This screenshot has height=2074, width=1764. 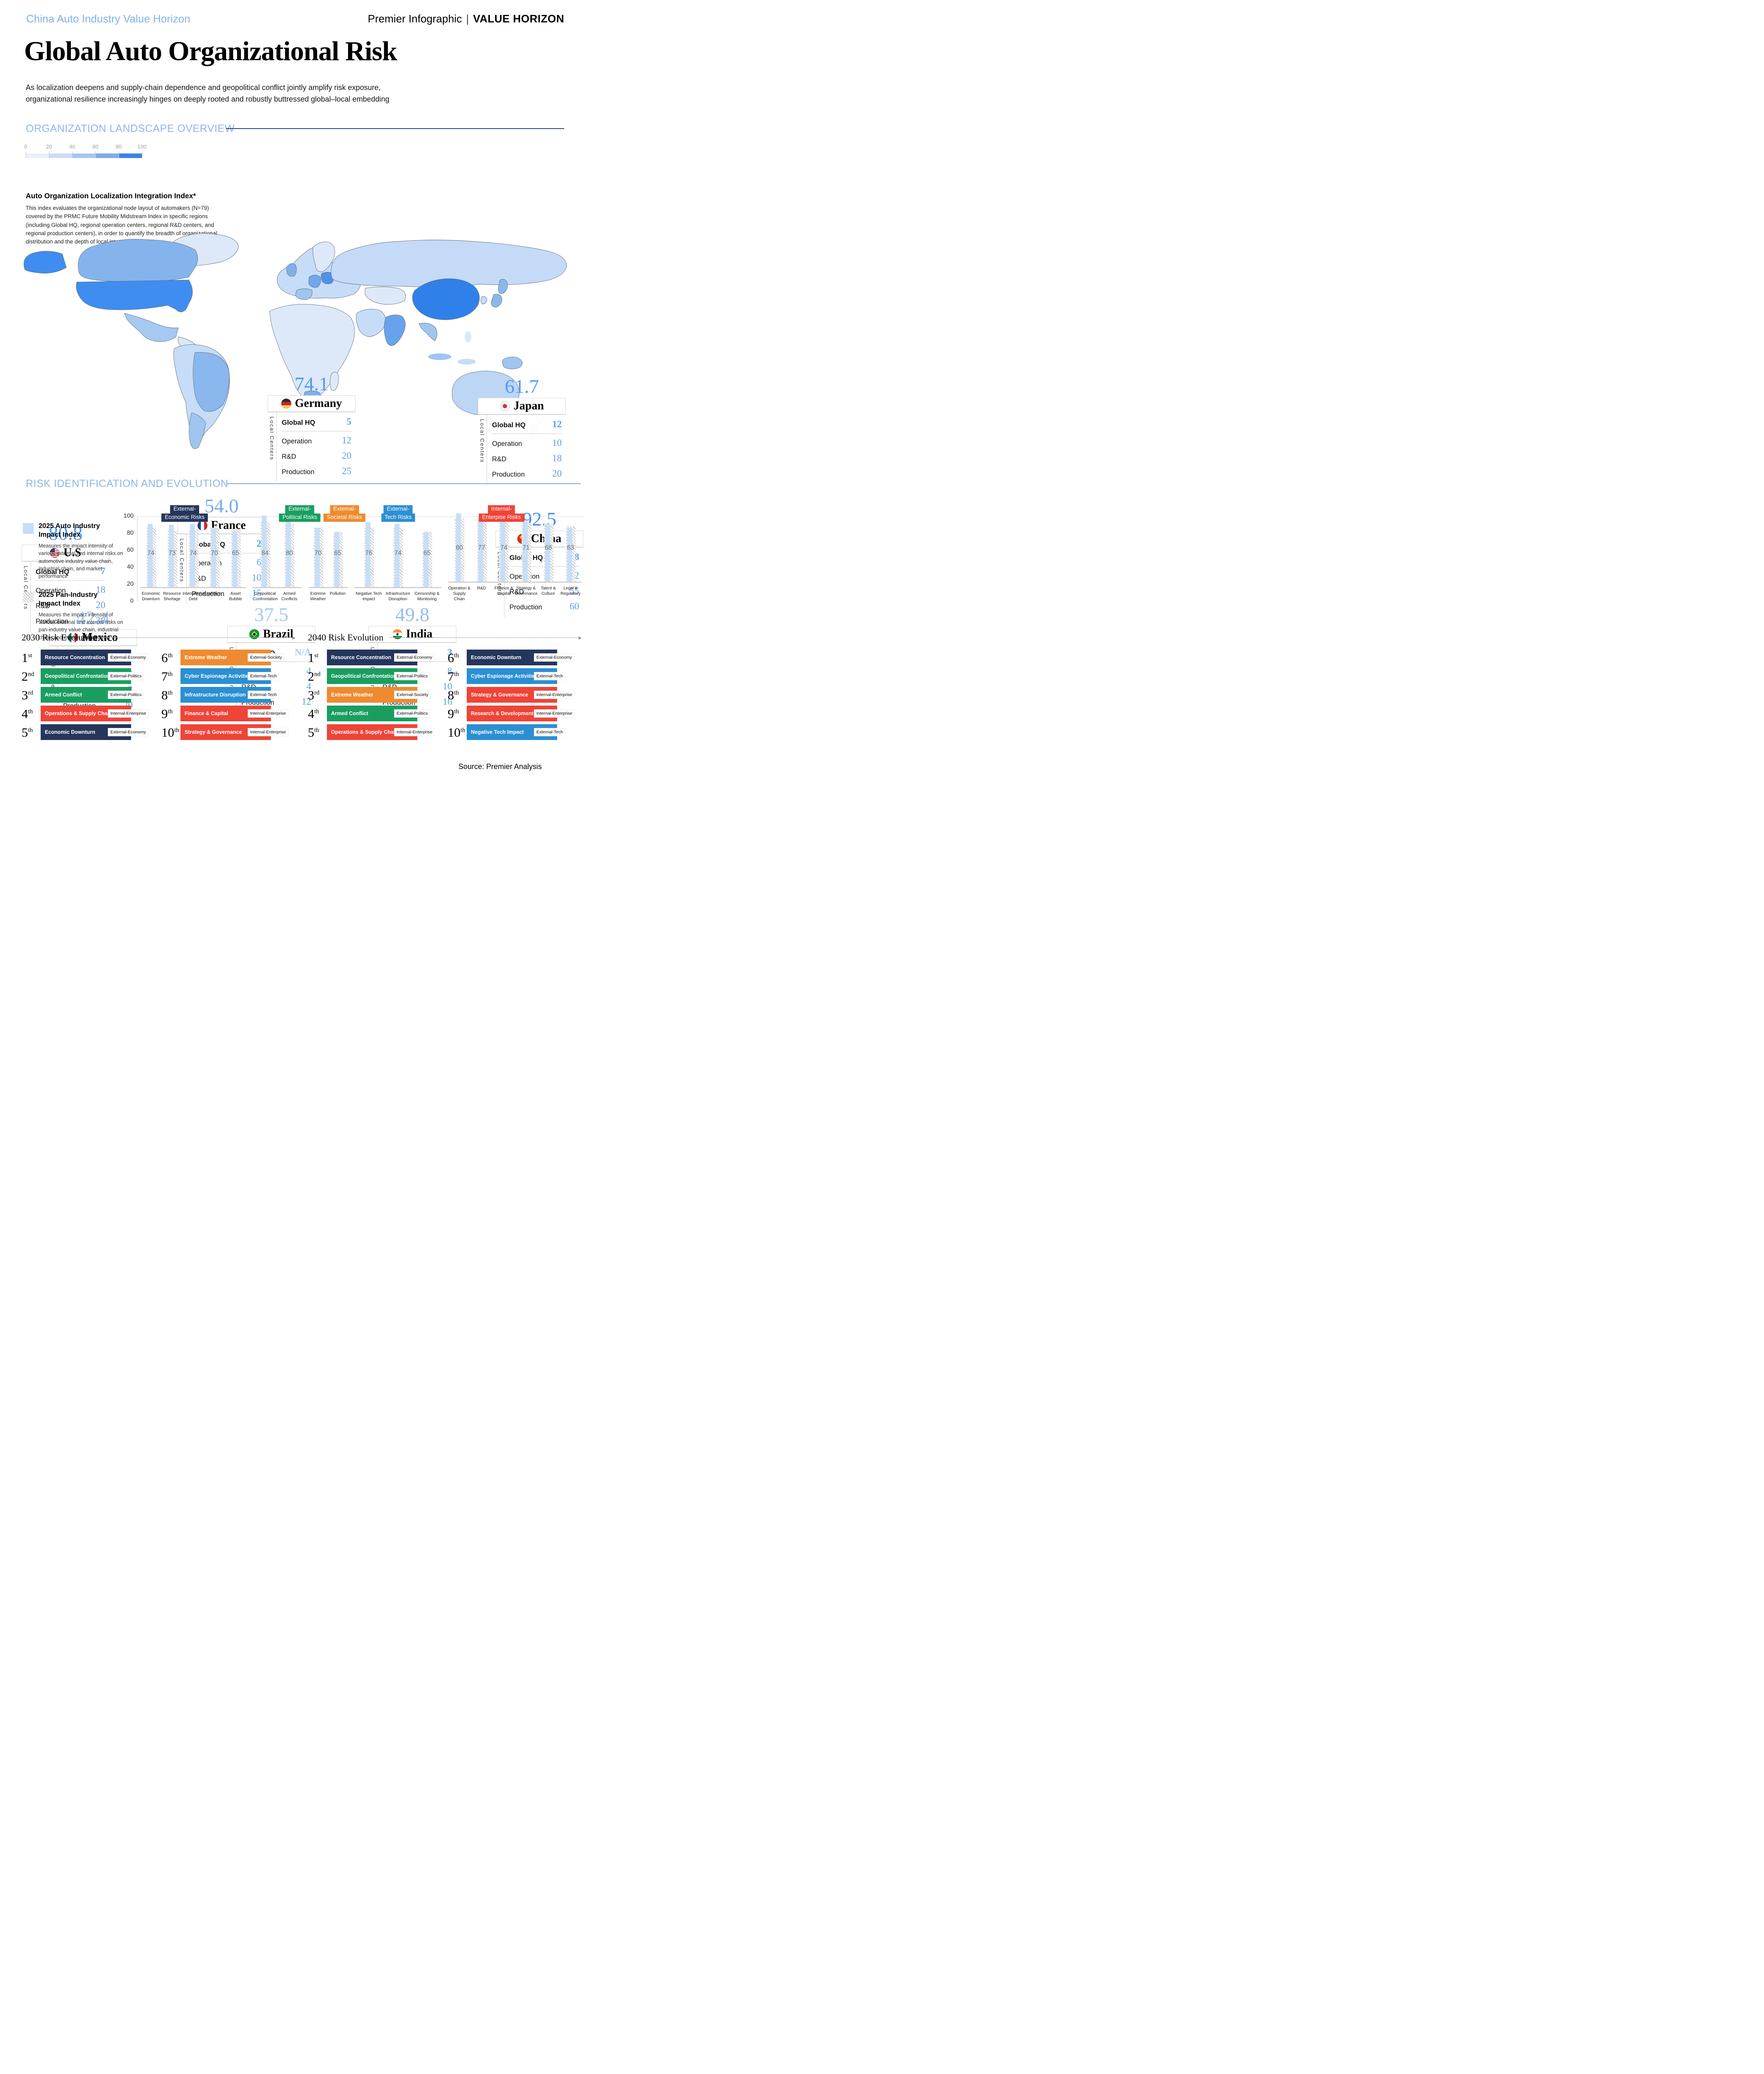 What do you see at coordinates (265, 553) in the screenshot?
I see `bar-value-label: 84` at bounding box center [265, 553].